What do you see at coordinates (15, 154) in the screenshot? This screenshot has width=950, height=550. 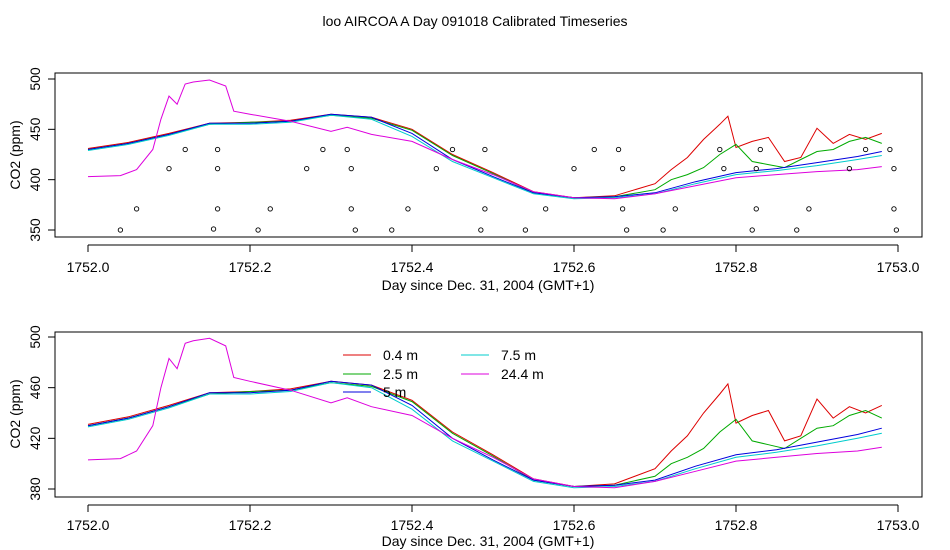 I see `y-axis-label-top: CO2 (ppm)` at bounding box center [15, 154].